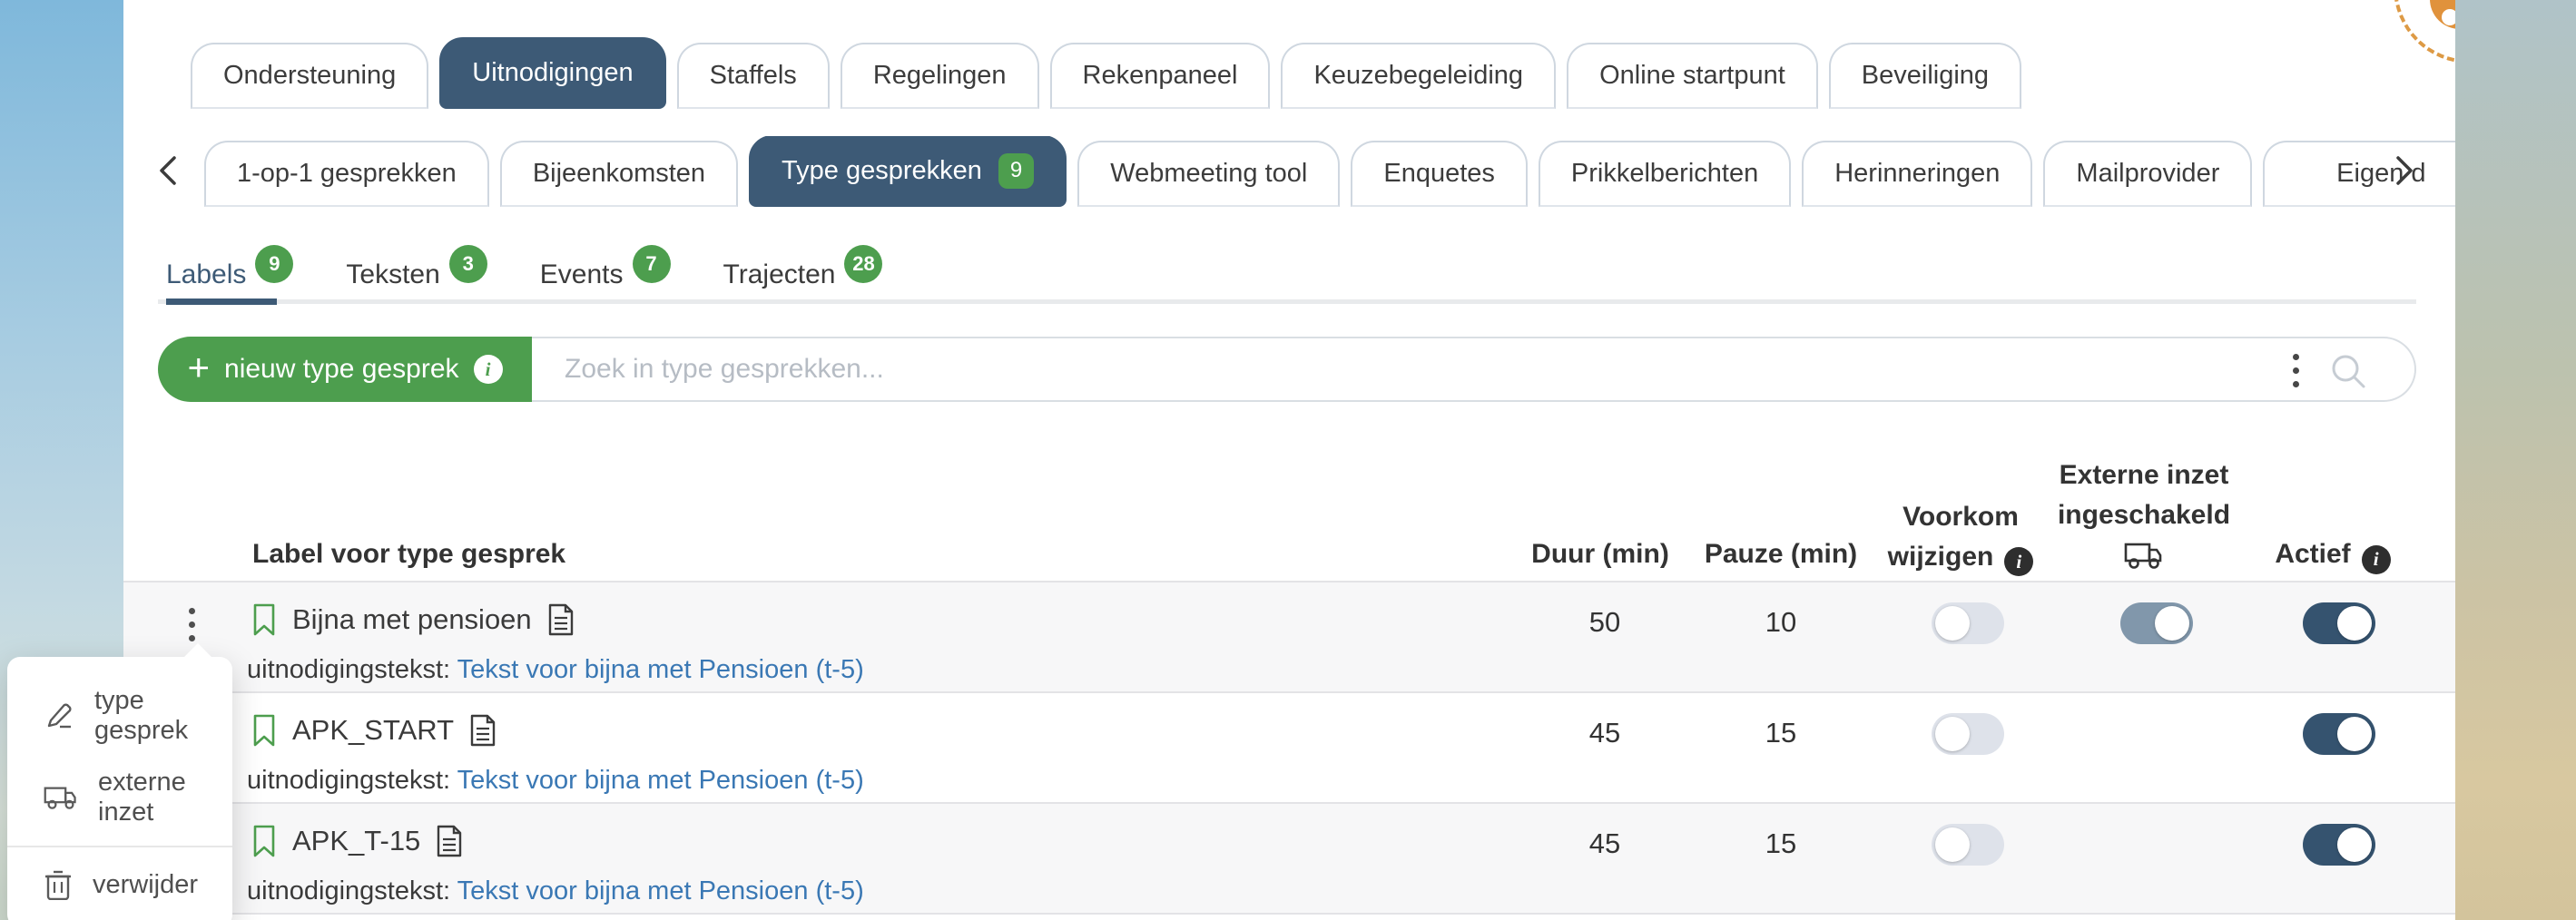  What do you see at coordinates (119, 716) in the screenshot?
I see `menu-item-type-gesprek: type gesprek` at bounding box center [119, 716].